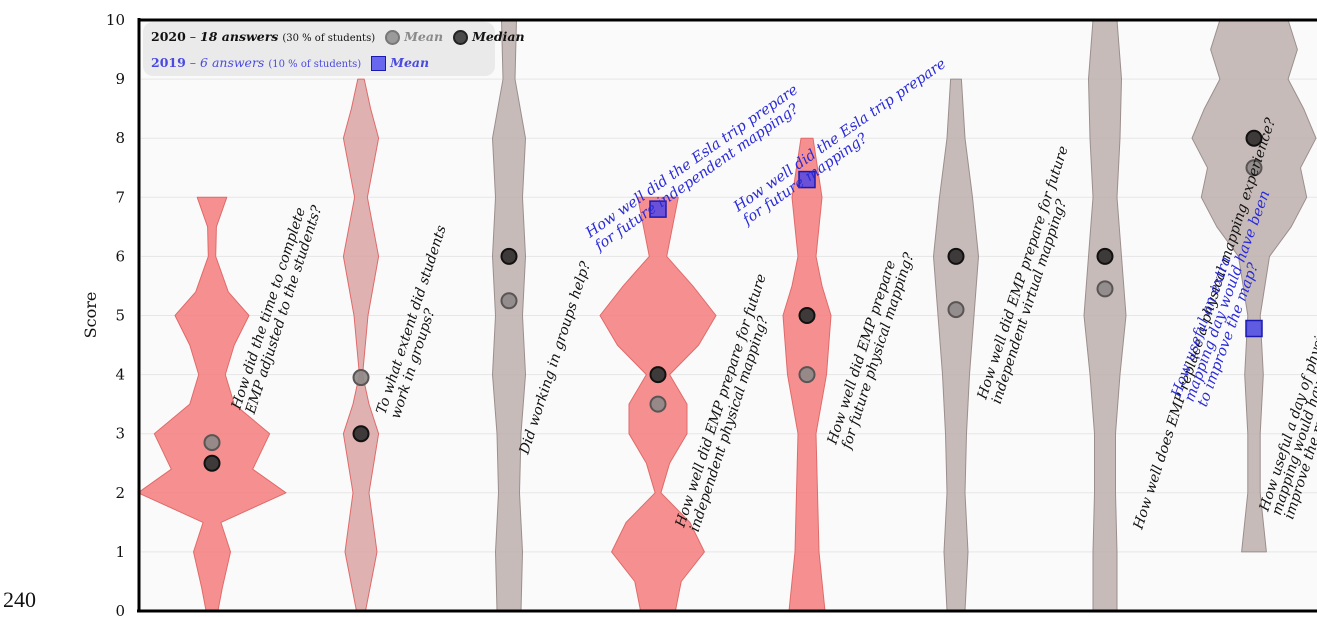 The height and width of the screenshot is (617, 1317). What do you see at coordinates (393, 37) in the screenshot?
I see `legend-mean-circle-icon` at bounding box center [393, 37].